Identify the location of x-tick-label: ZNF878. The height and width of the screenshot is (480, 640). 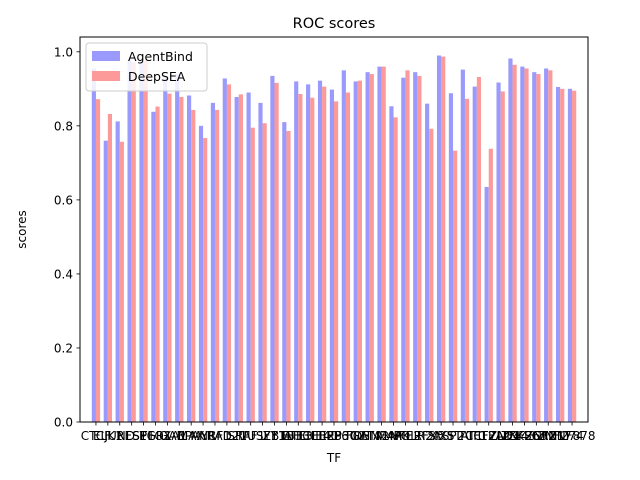
(572, 436).